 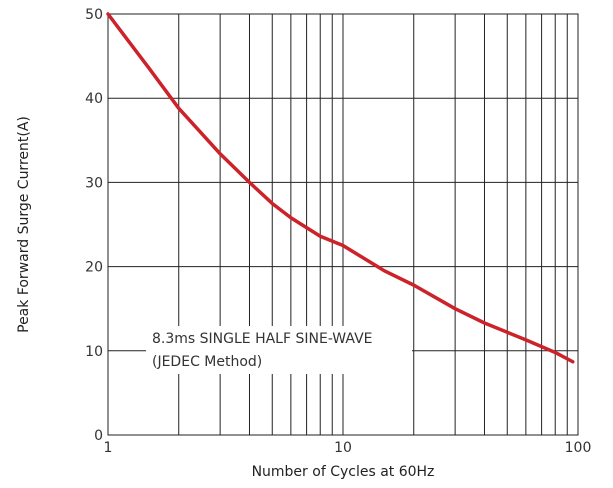 I want to click on y-tick-label: 40, so click(x=94, y=99).